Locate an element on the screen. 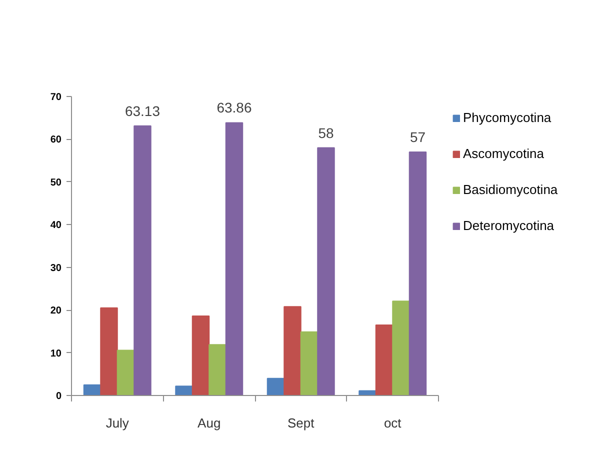 The height and width of the screenshot is (455, 615). x-tick-label: Aug is located at coordinates (209, 423).